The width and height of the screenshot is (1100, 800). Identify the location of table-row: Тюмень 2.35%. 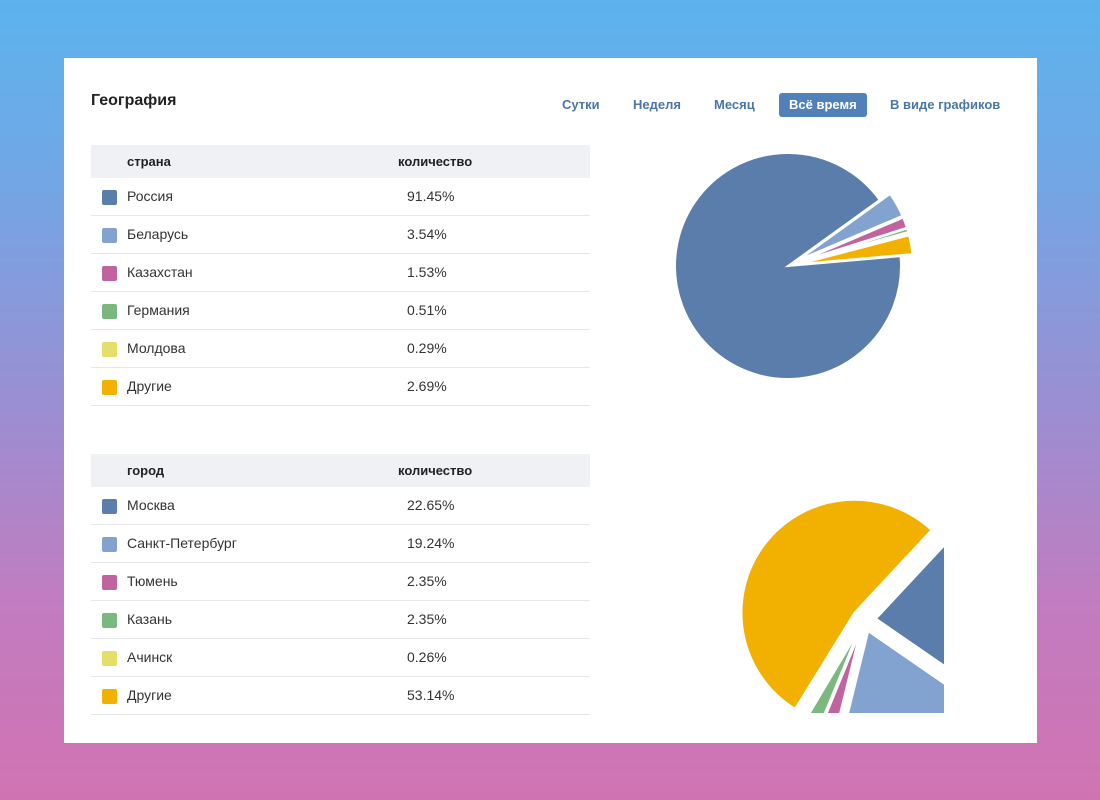
(340, 582).